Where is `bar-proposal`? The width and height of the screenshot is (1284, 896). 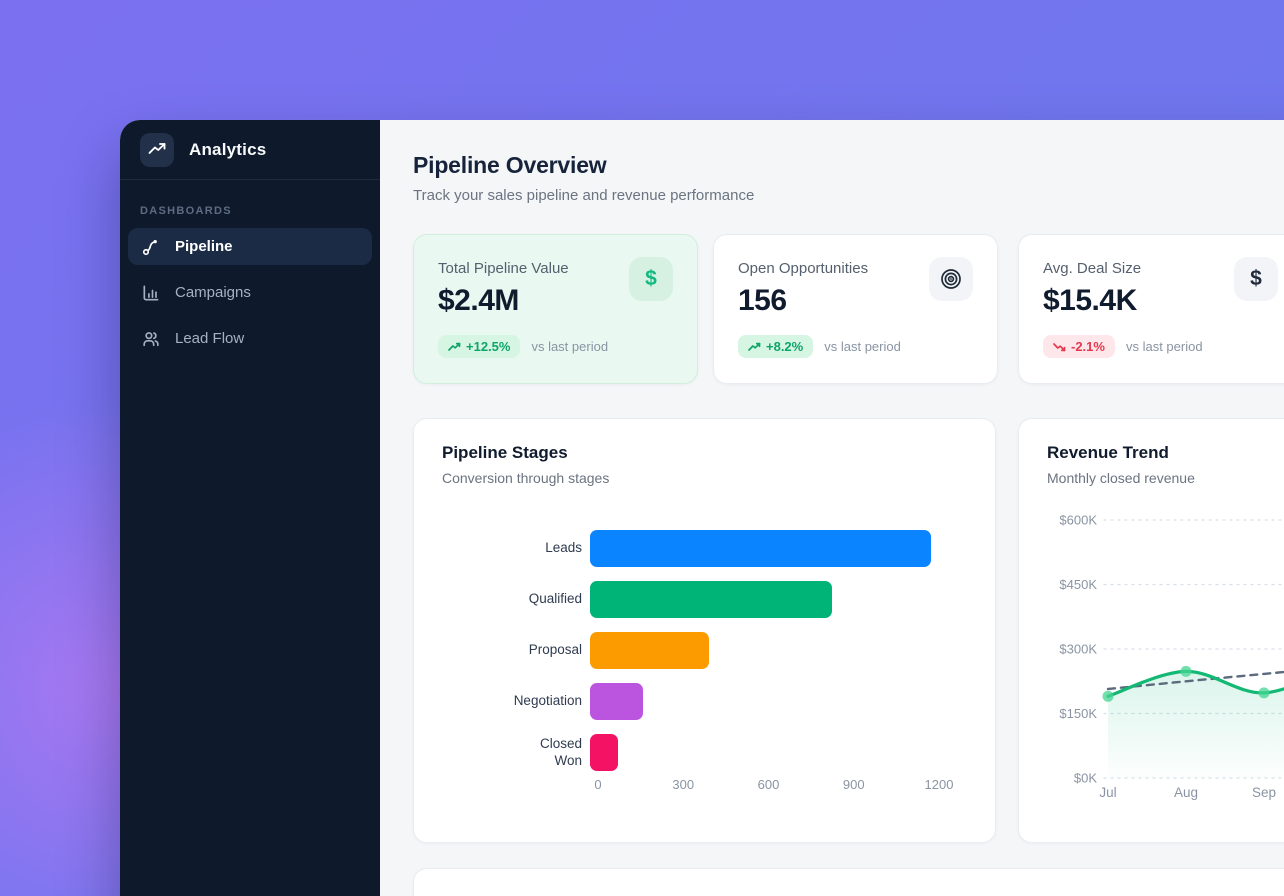 bar-proposal is located at coordinates (650, 650).